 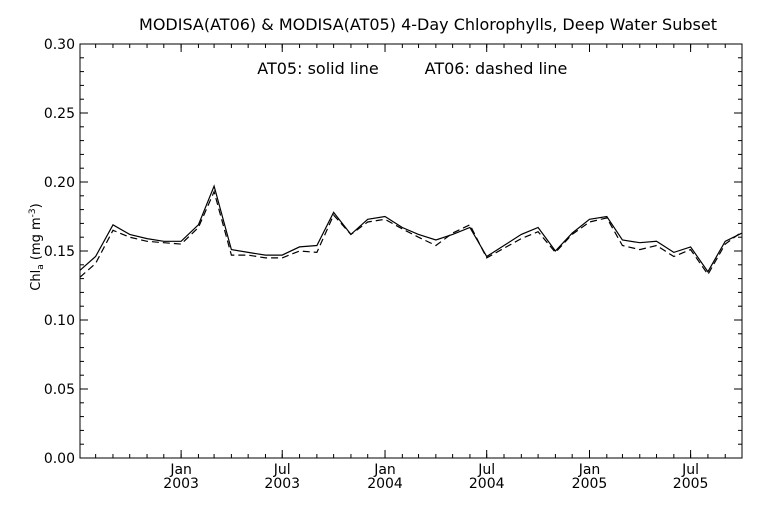 What do you see at coordinates (36, 240) in the screenshot?
I see `y-axis-label-units: (mg m` at bounding box center [36, 240].